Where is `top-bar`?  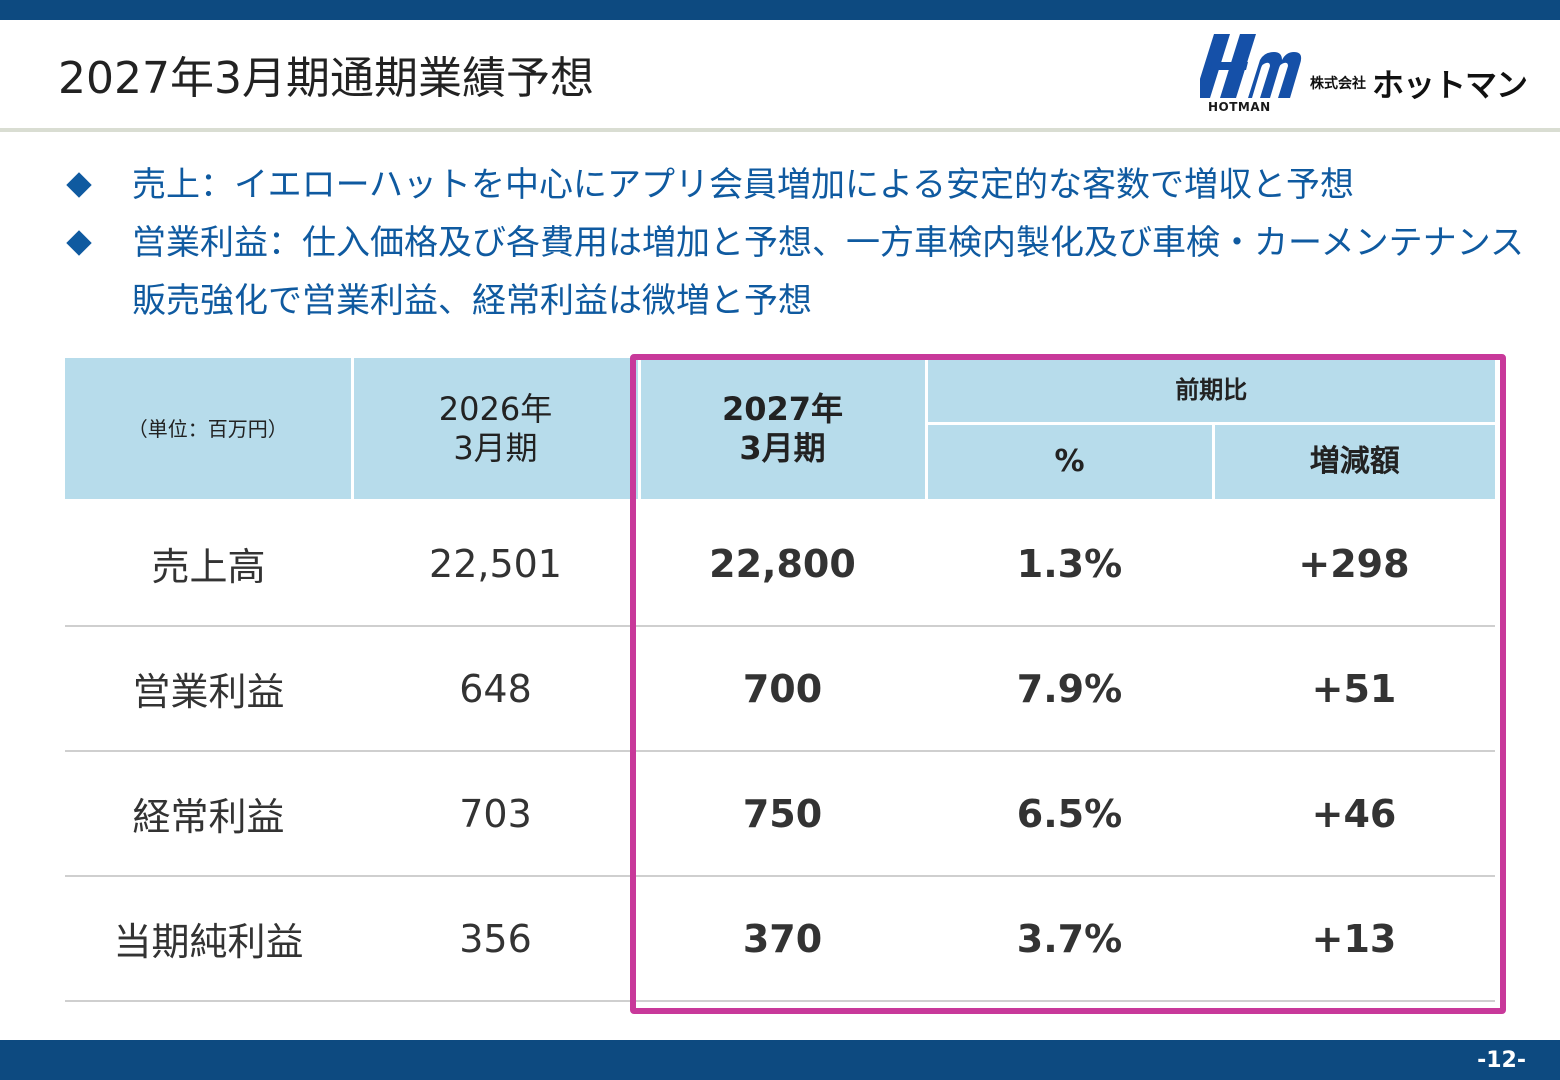
top-bar is located at coordinates (780, 10).